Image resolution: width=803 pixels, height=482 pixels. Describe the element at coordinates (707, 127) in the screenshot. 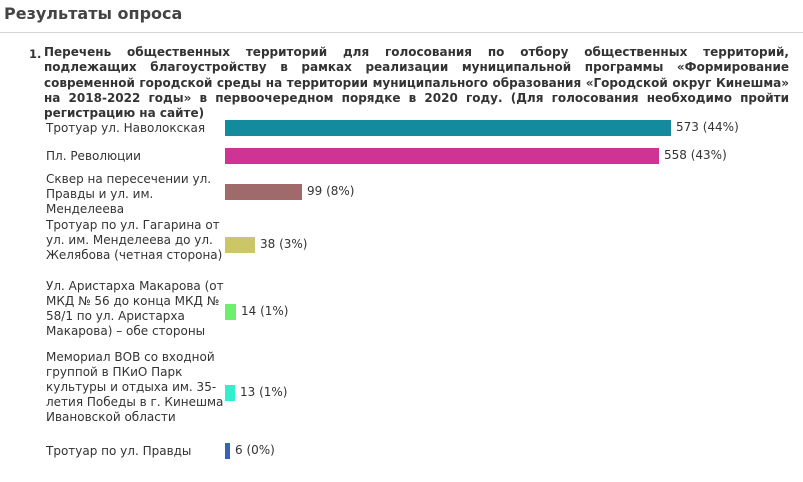

I see `result-value: 573 (44%)` at that location.